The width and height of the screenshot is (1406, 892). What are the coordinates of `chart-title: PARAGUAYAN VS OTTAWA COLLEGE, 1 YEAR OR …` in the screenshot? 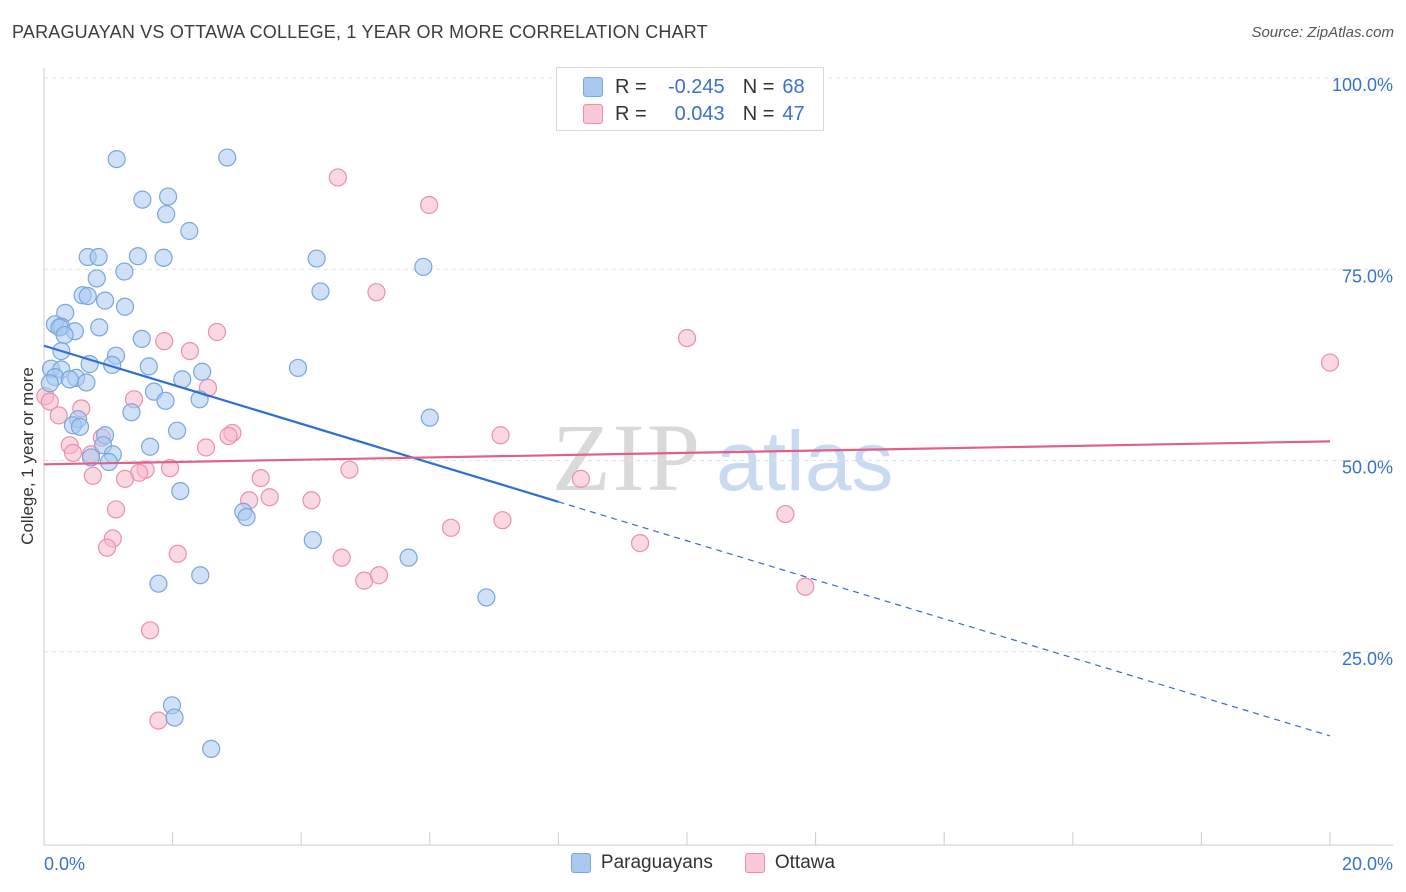 It's located at (360, 32).